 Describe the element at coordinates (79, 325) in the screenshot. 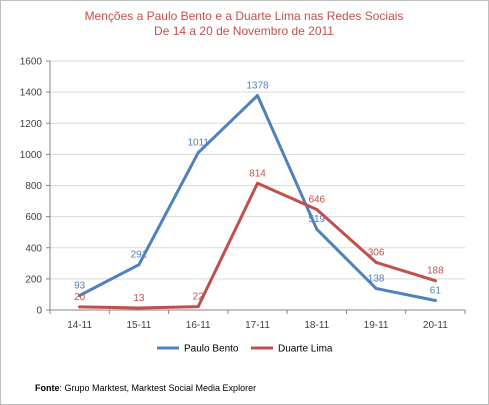

I see `x-tick-label: 14-11` at that location.